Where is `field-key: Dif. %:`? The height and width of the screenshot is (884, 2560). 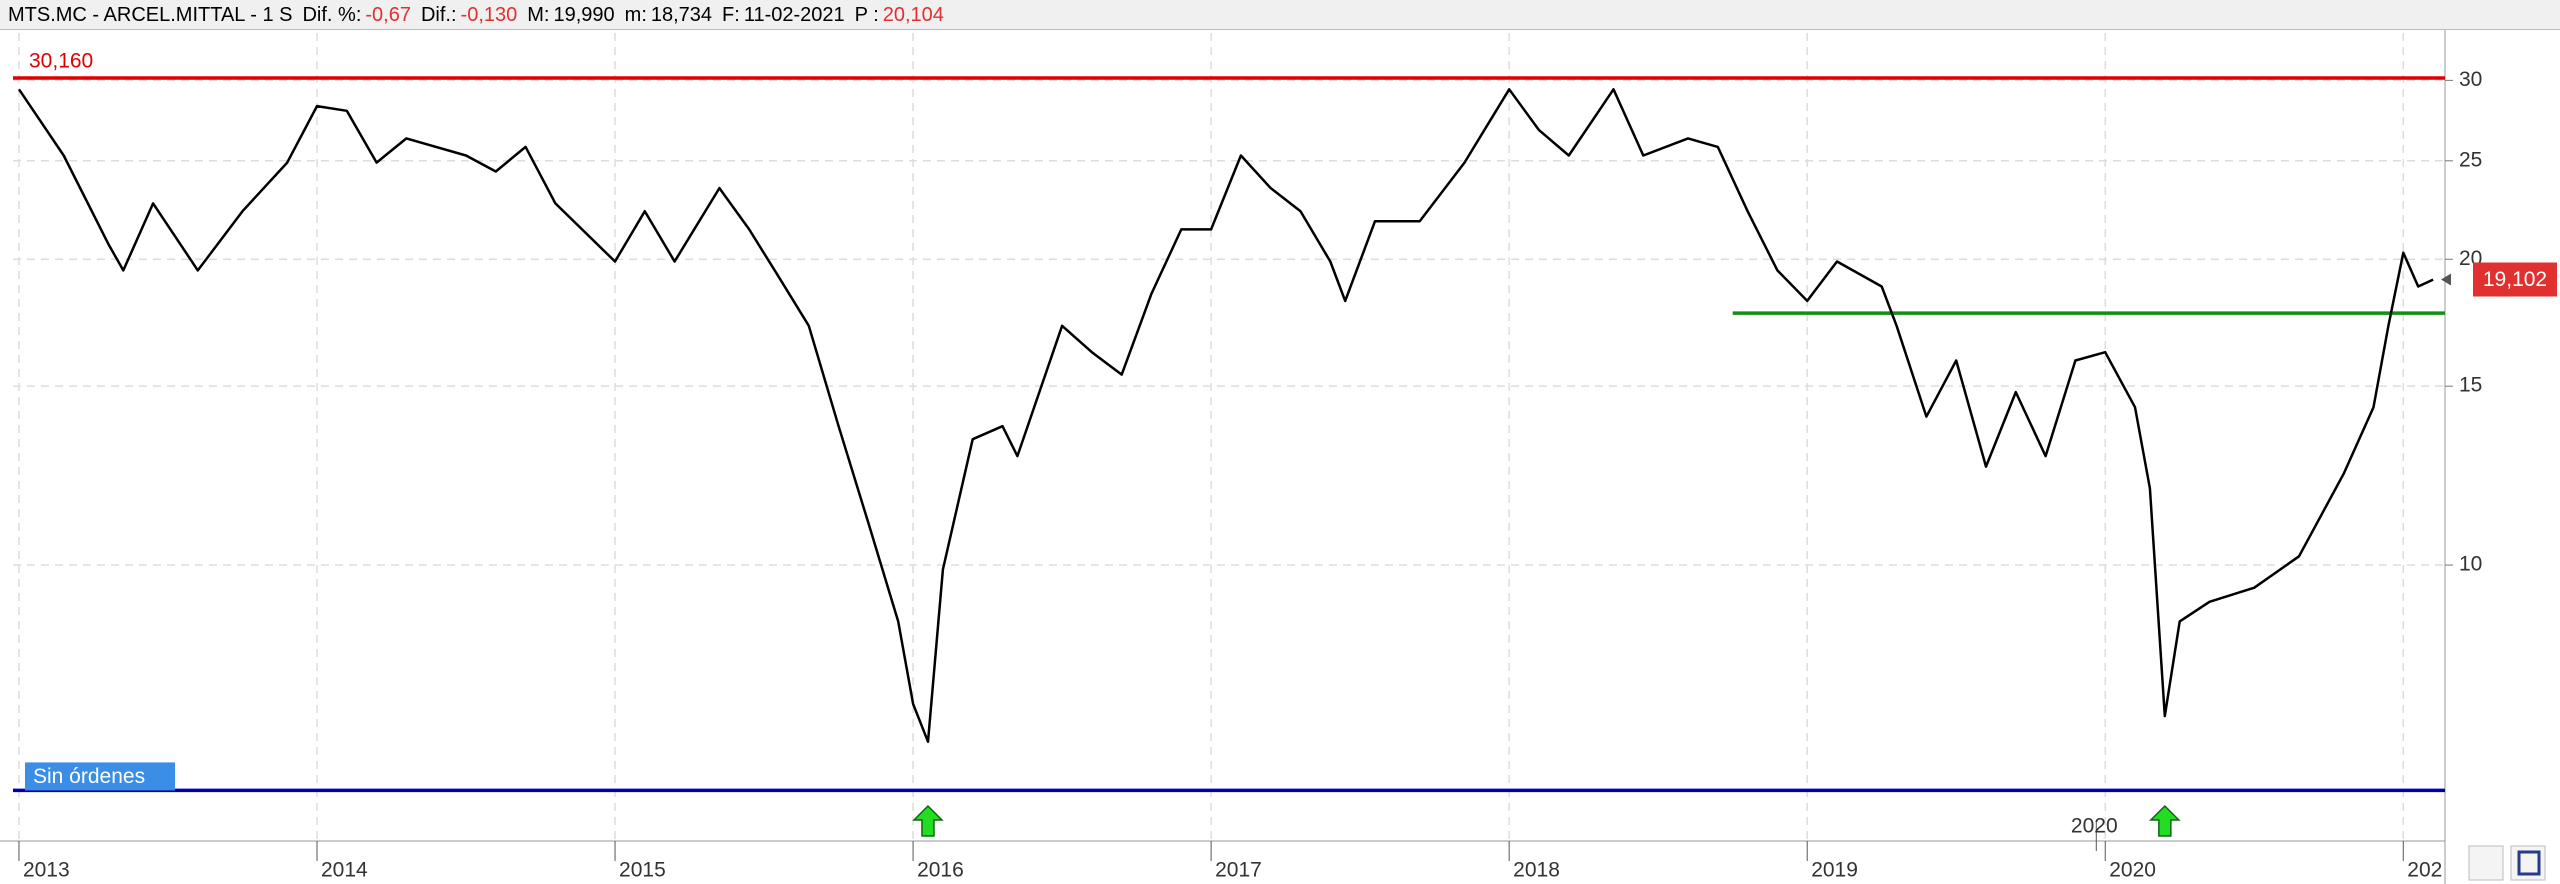
field-key: Dif. %: is located at coordinates (332, 15).